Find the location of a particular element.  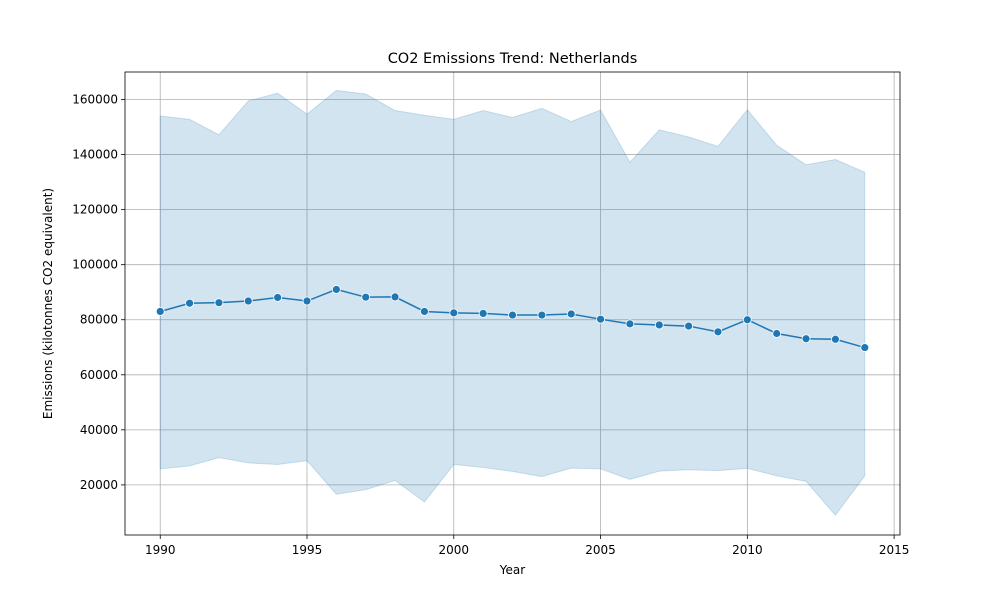

data-points is located at coordinates (512, 318).